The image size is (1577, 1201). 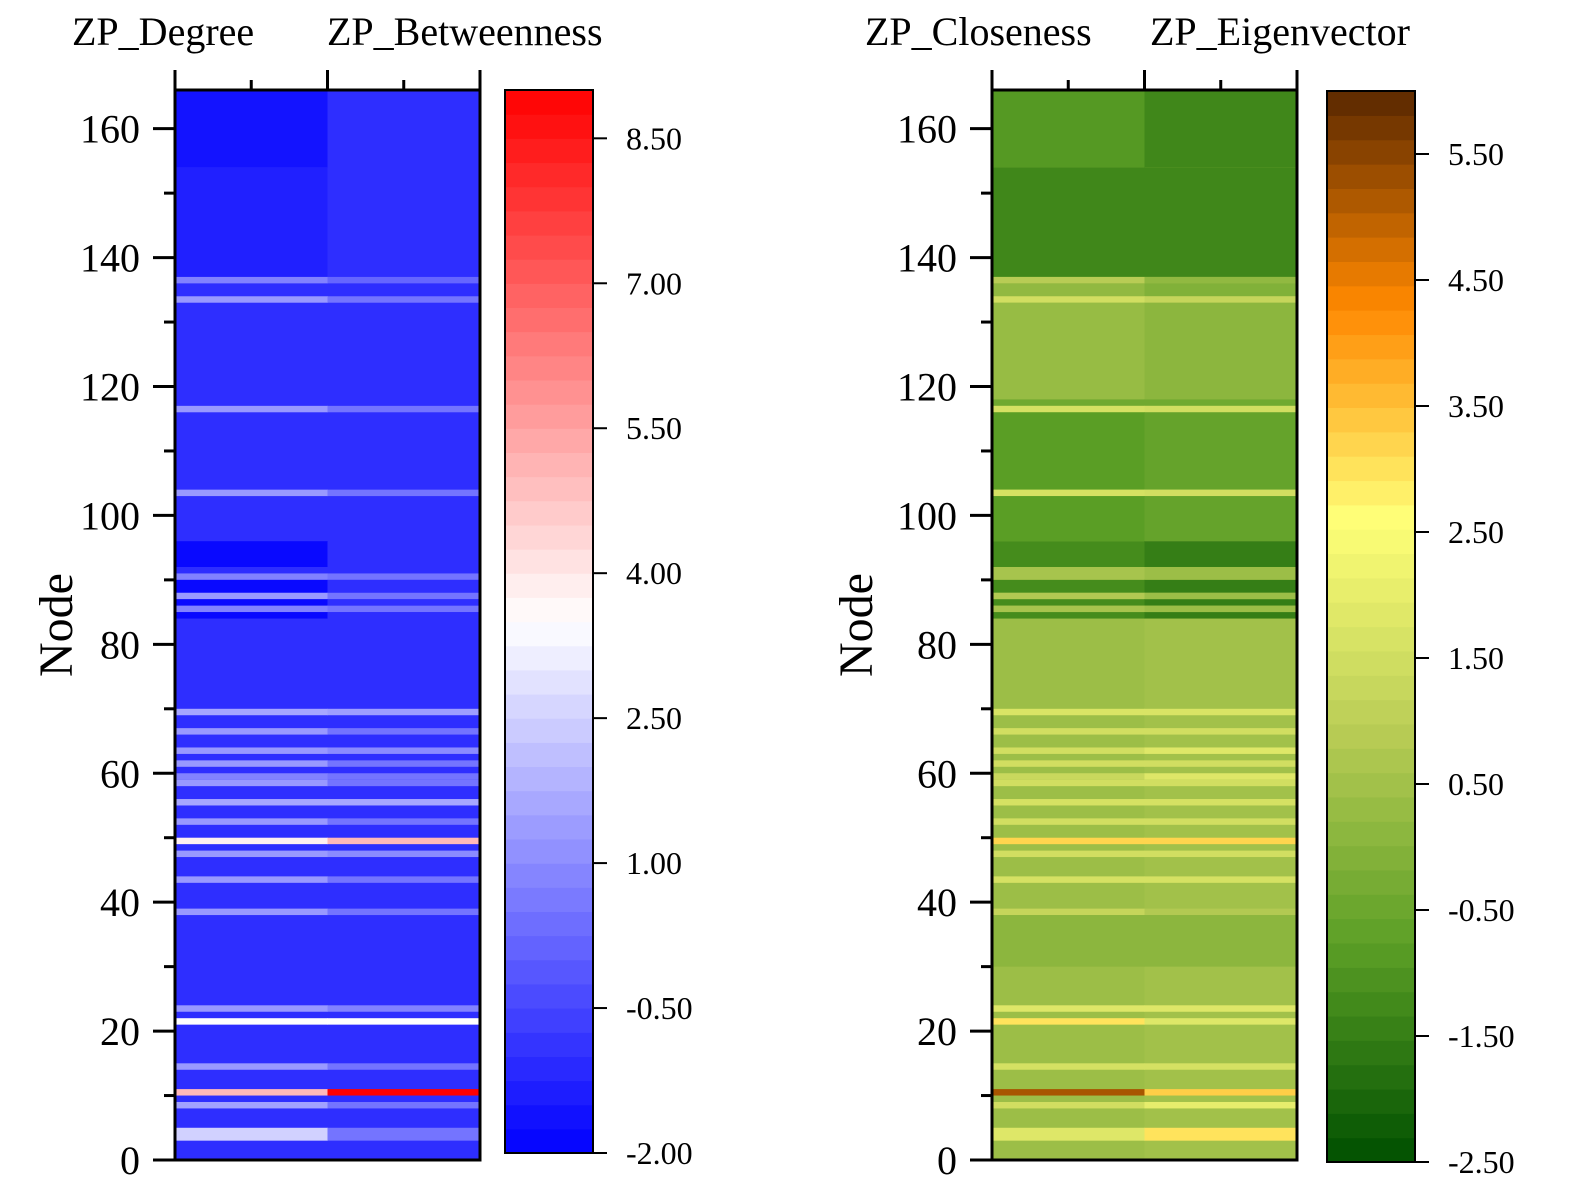 What do you see at coordinates (130, 1160) in the screenshot?
I see `y-tick-label: 0` at bounding box center [130, 1160].